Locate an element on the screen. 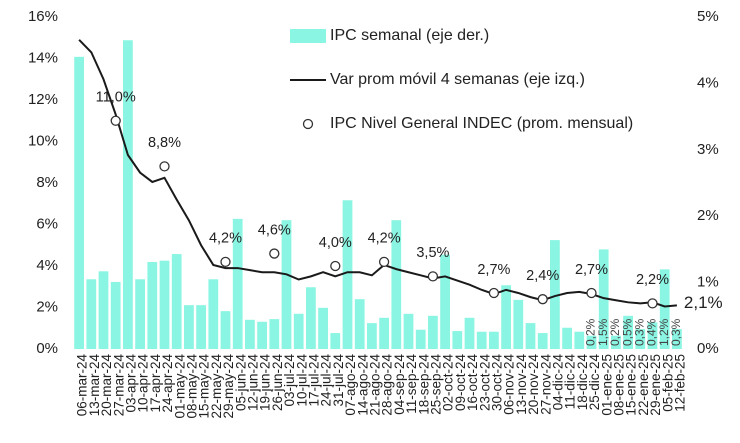 The height and width of the screenshot is (443, 740). point-value-label: 2,7% is located at coordinates (591, 270).